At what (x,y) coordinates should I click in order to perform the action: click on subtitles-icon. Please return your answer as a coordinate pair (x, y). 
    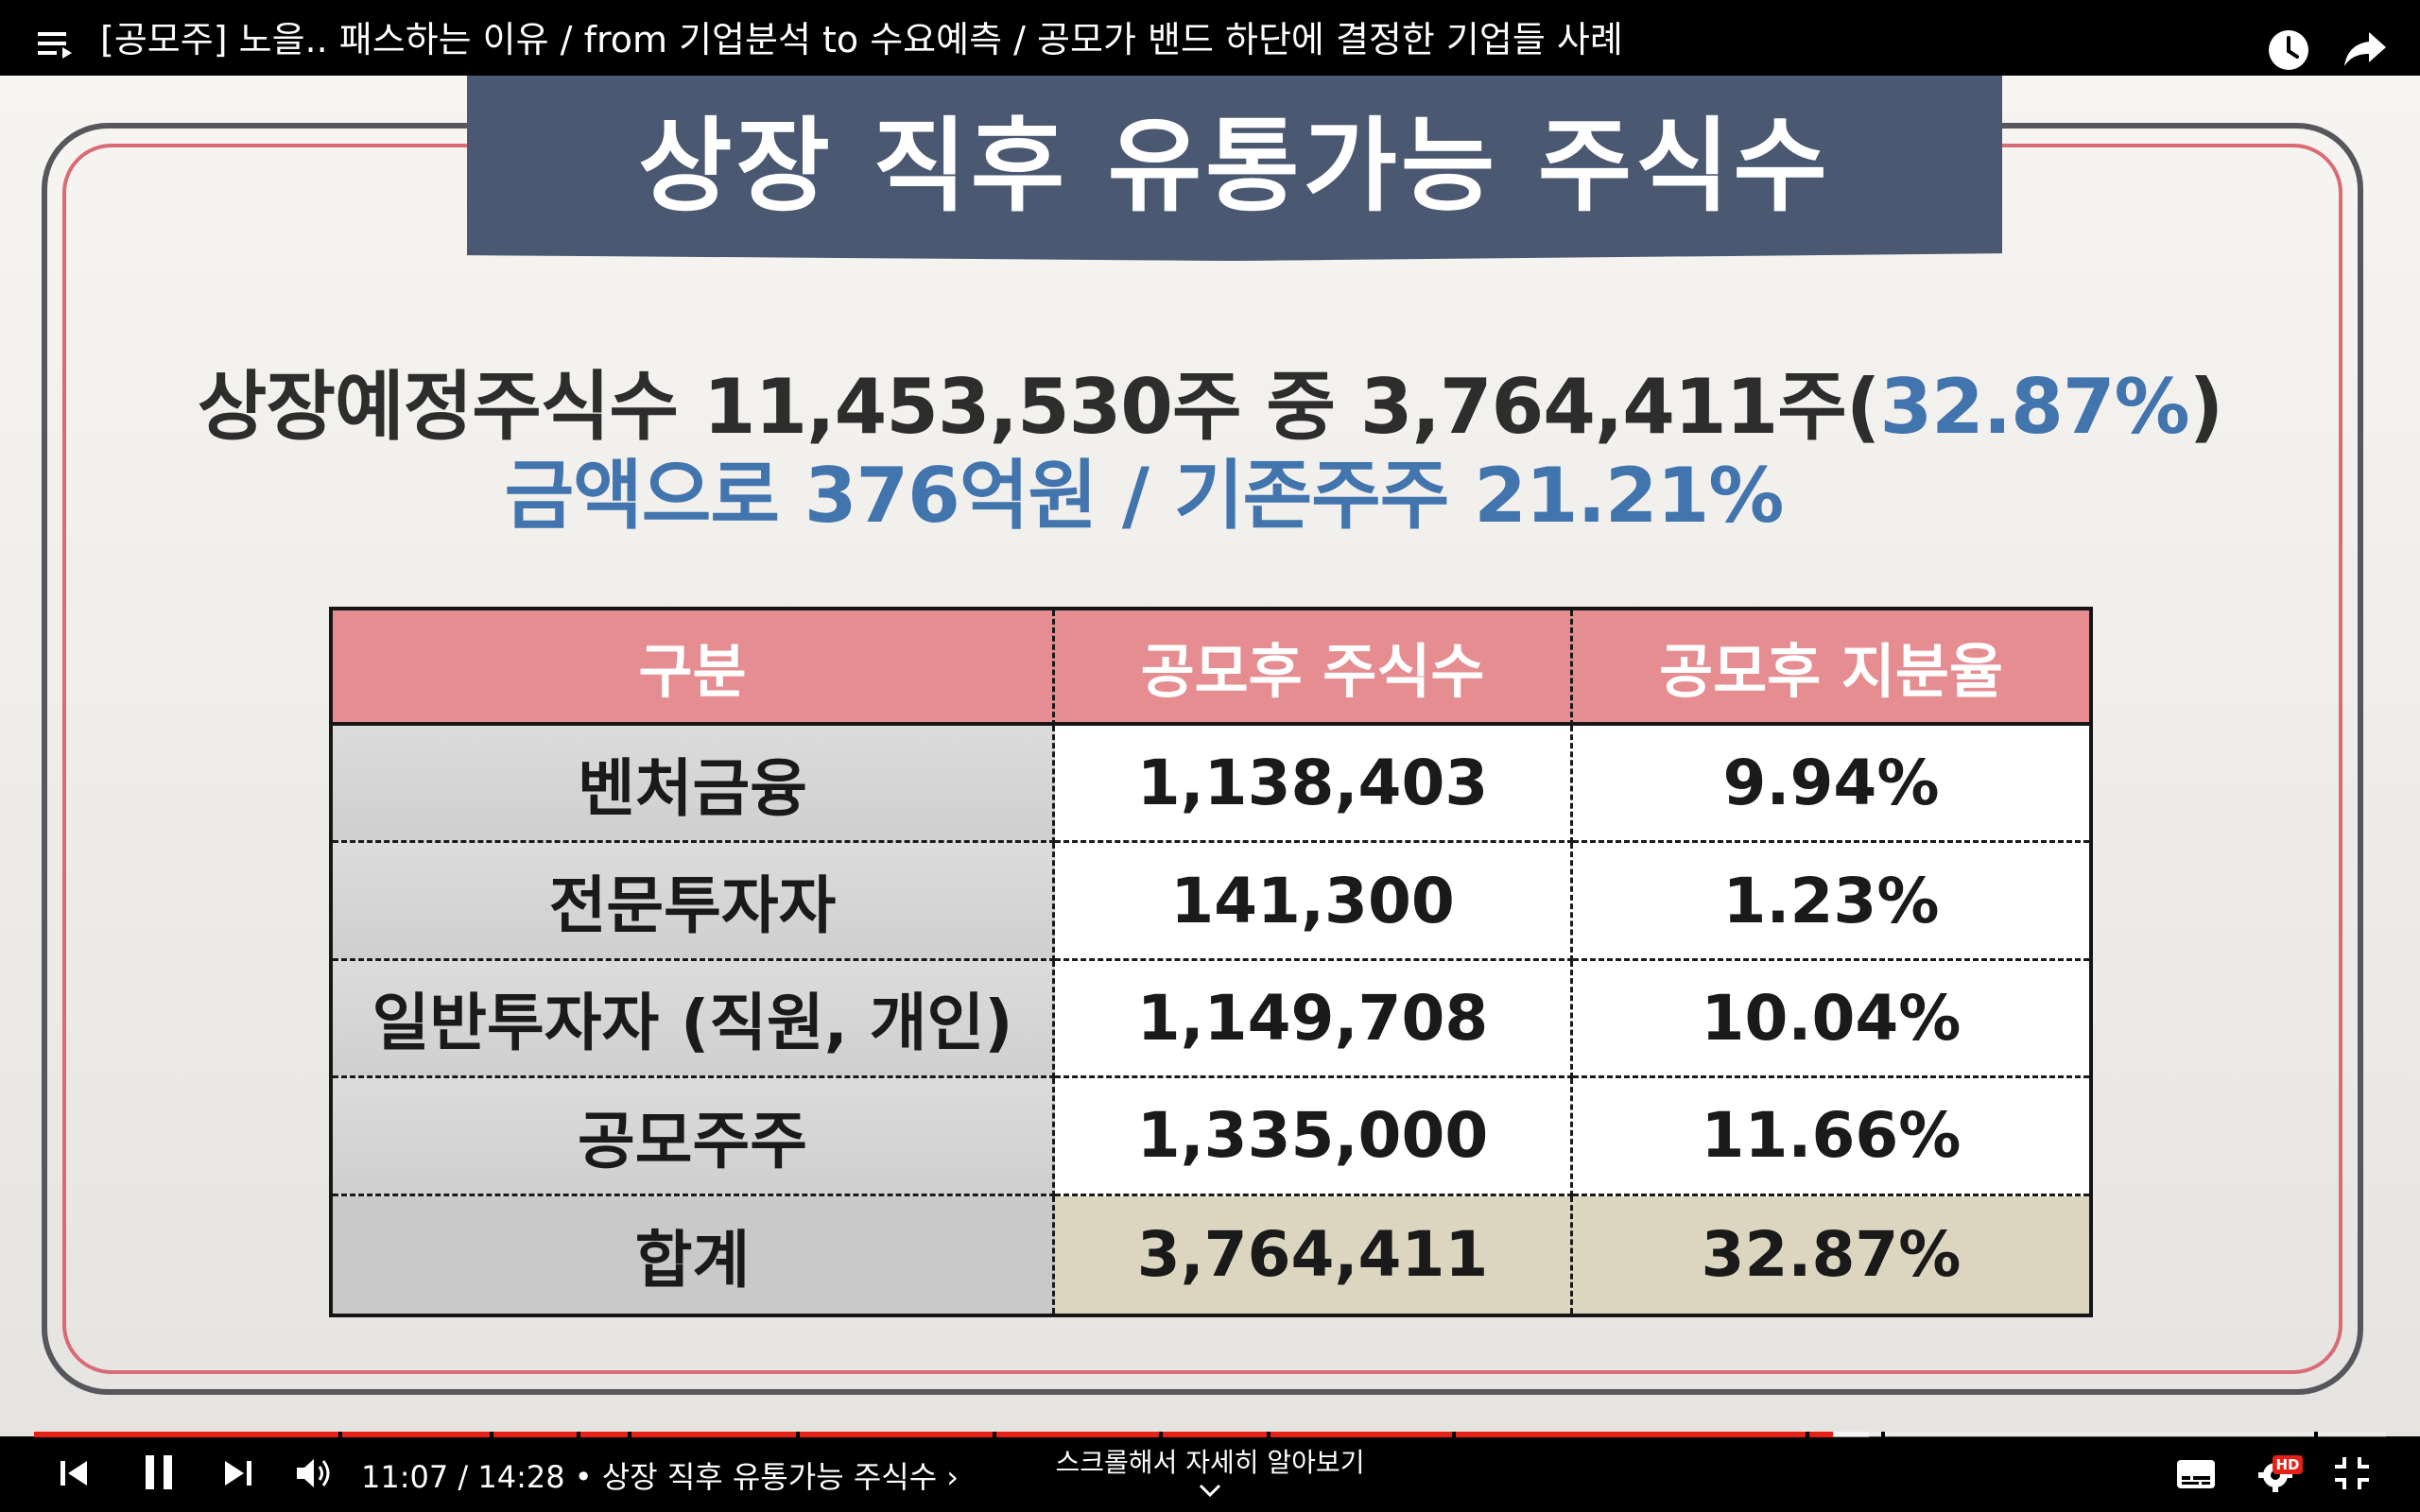
    Looking at the image, I should click on (2196, 1474).